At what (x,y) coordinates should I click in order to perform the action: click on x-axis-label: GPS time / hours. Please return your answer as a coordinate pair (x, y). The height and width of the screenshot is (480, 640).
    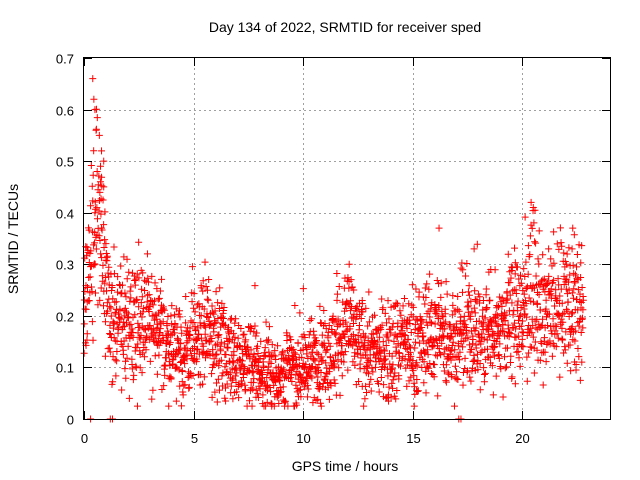
    Looking at the image, I should click on (345, 466).